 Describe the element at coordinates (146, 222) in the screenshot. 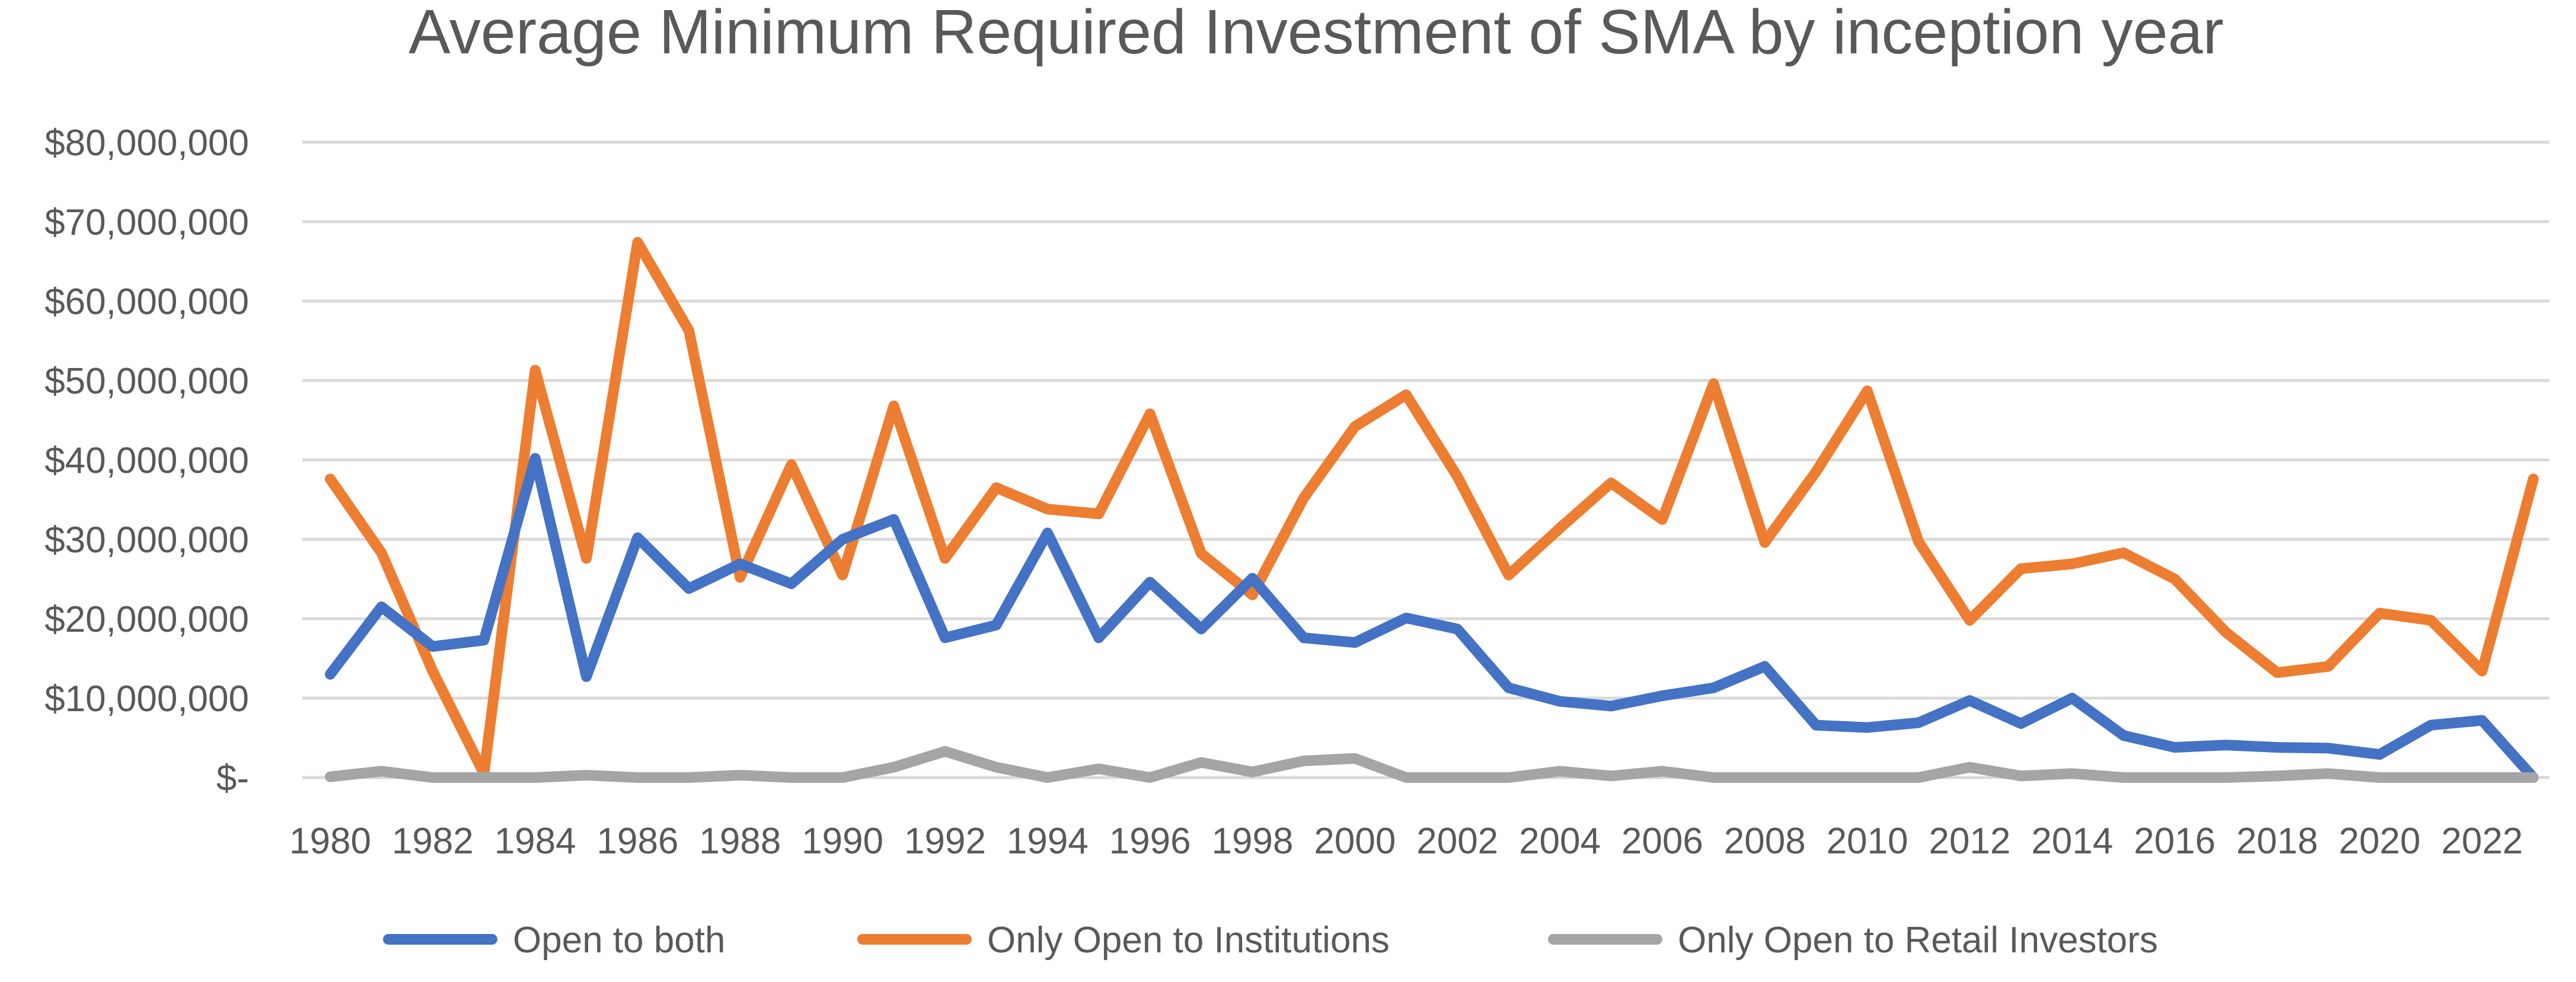

I see `y-tick-label: $70,000,000` at that location.